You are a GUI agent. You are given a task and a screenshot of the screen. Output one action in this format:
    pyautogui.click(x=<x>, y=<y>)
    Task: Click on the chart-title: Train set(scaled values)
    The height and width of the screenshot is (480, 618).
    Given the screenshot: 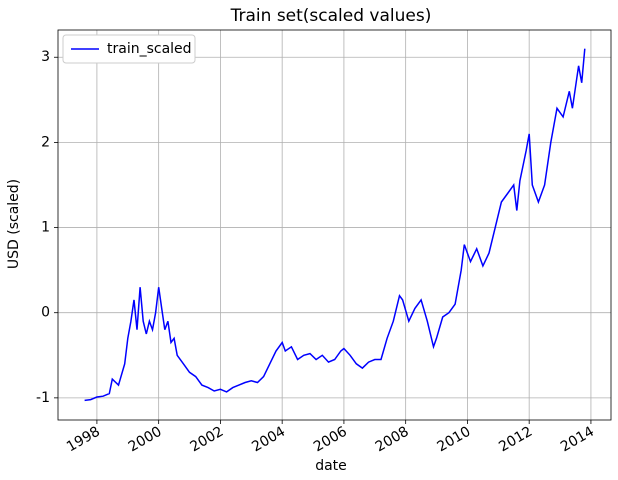 What is the action you would take?
    pyautogui.click(x=331, y=16)
    